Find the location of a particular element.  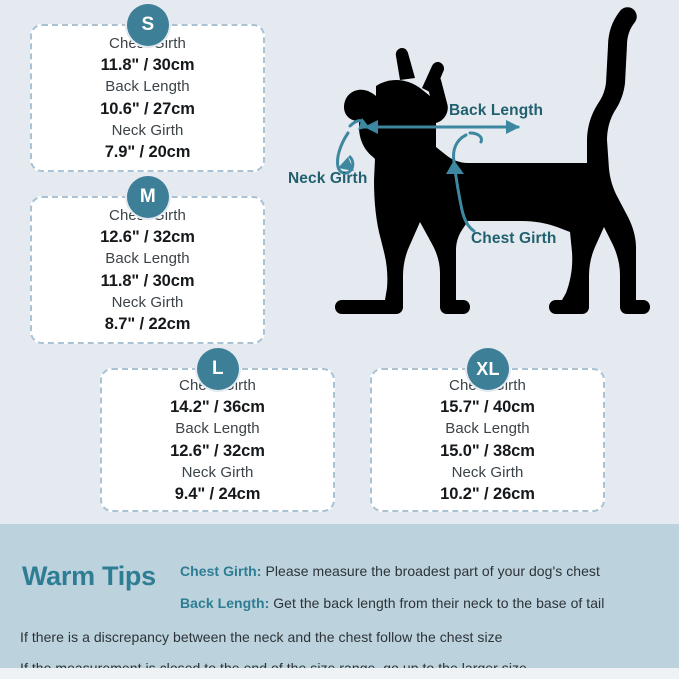

diagram-label-chest-girth: Chest Girth is located at coordinates (514, 238).